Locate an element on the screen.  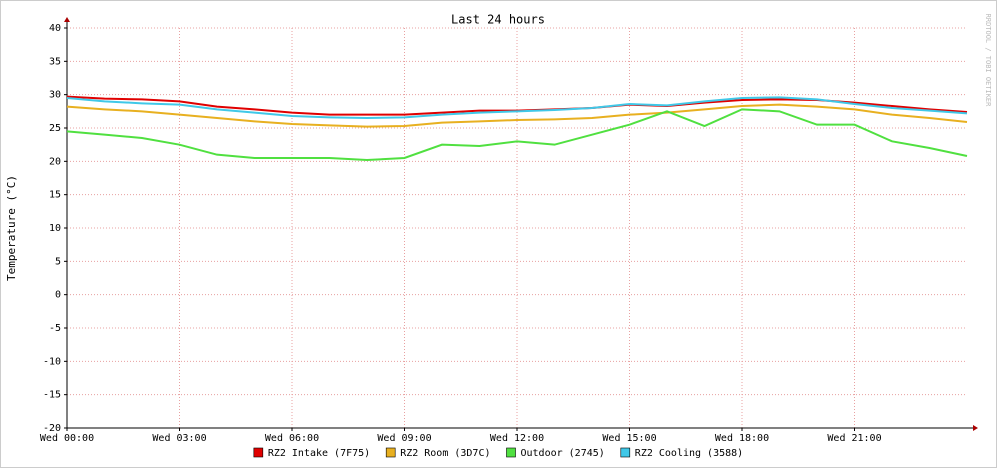
legend-label: RZ2 Intake (7F75) is located at coordinates (319, 453).